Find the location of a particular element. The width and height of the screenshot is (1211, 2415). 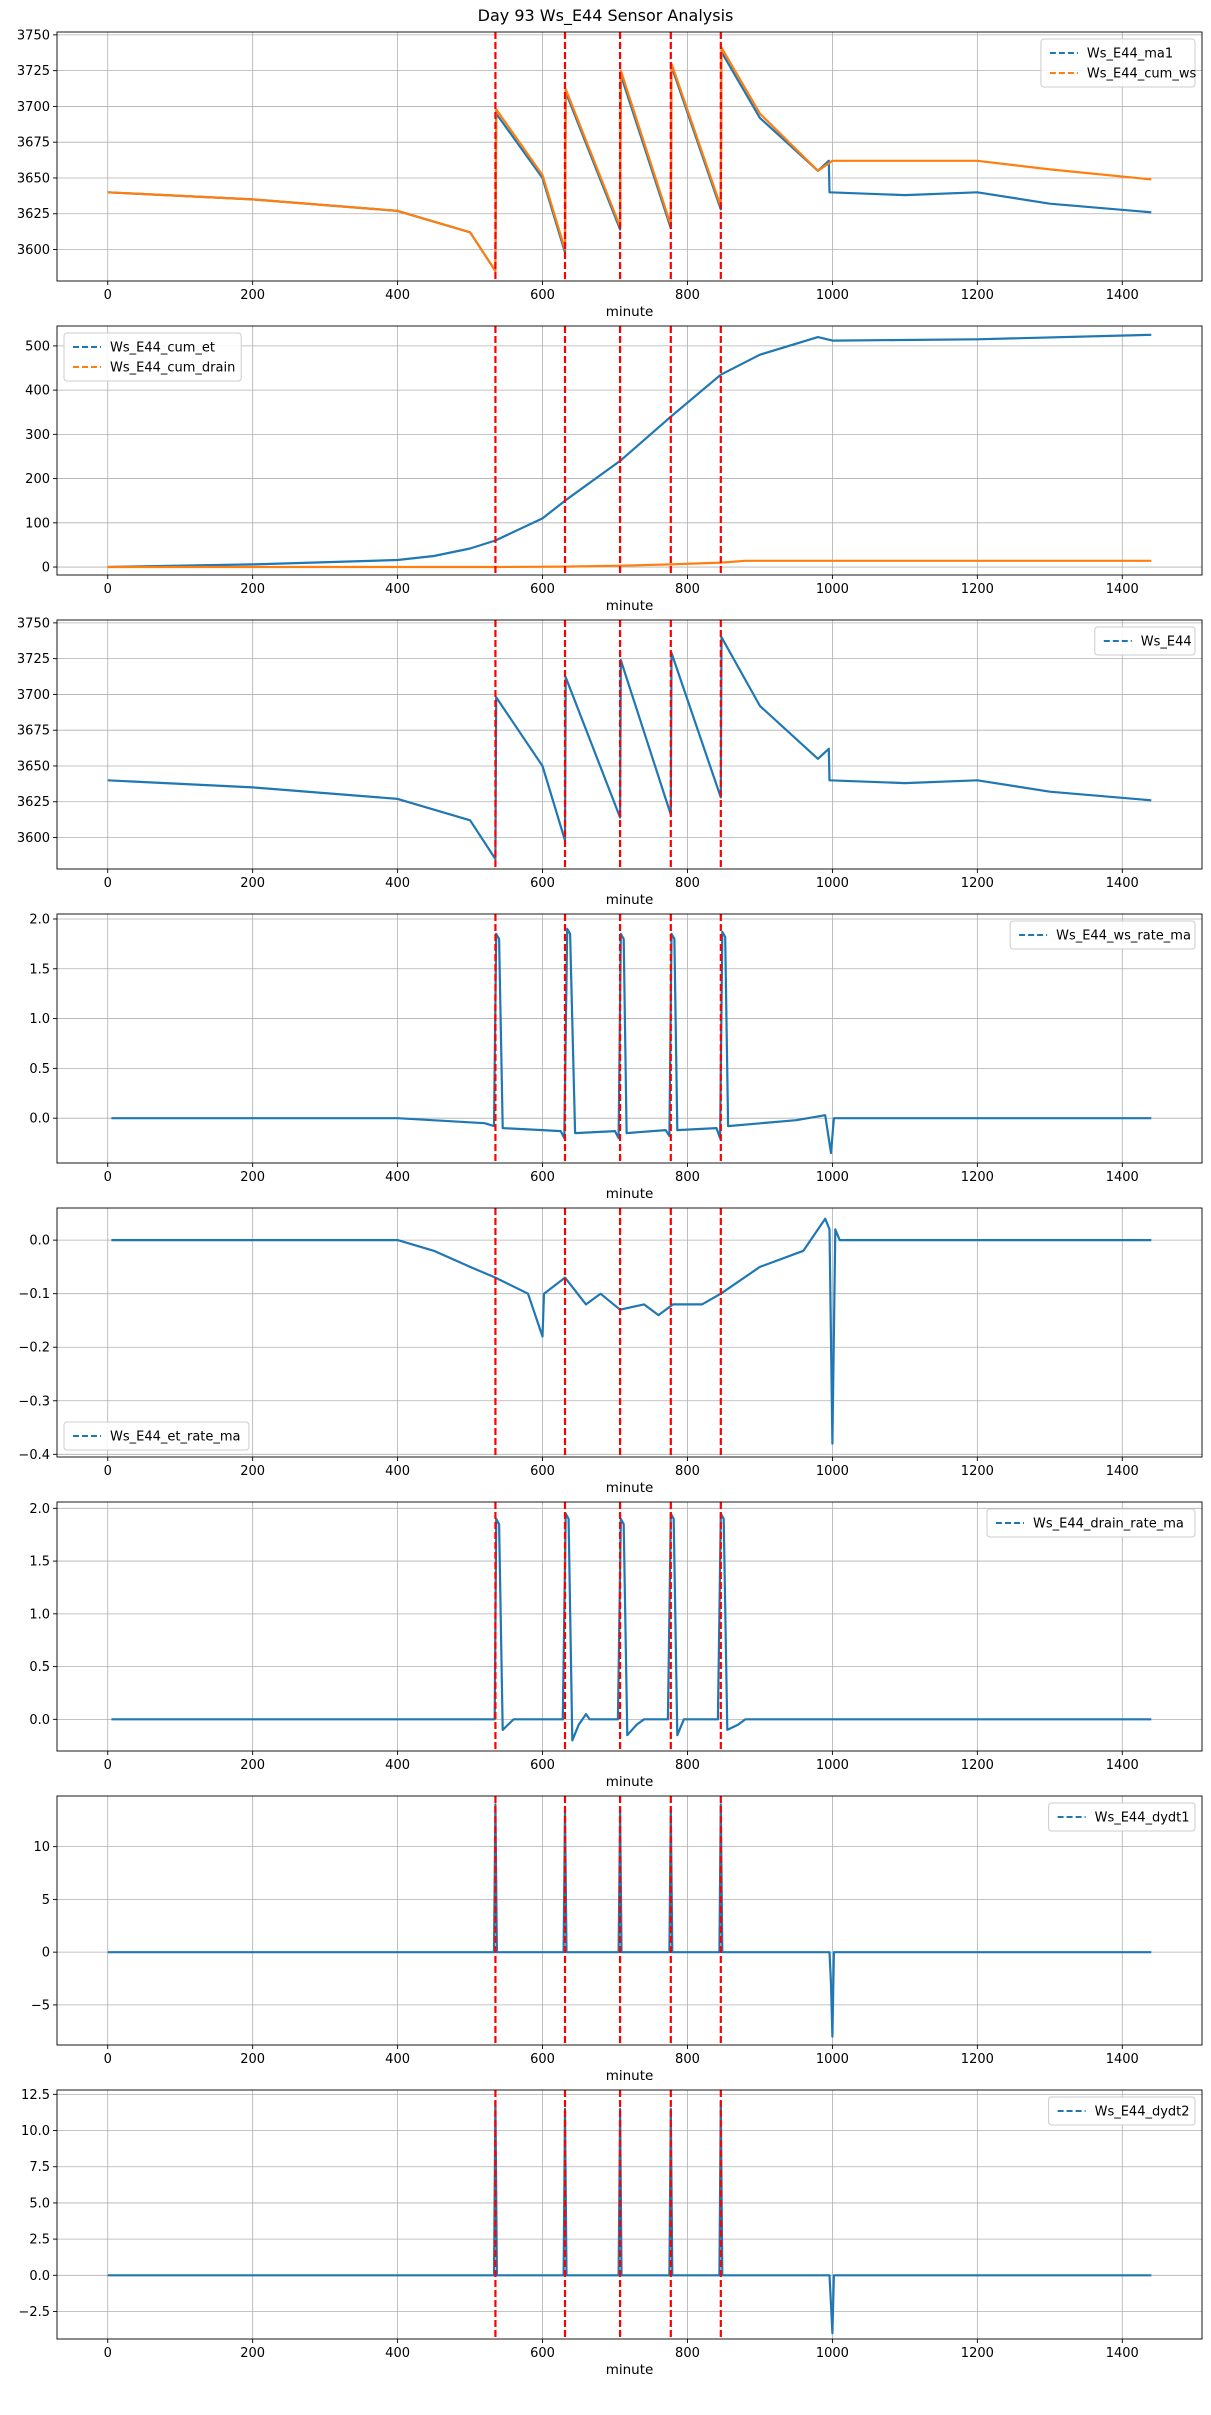

legend-label: Ws_E44_dydt1 is located at coordinates (1142, 1818).